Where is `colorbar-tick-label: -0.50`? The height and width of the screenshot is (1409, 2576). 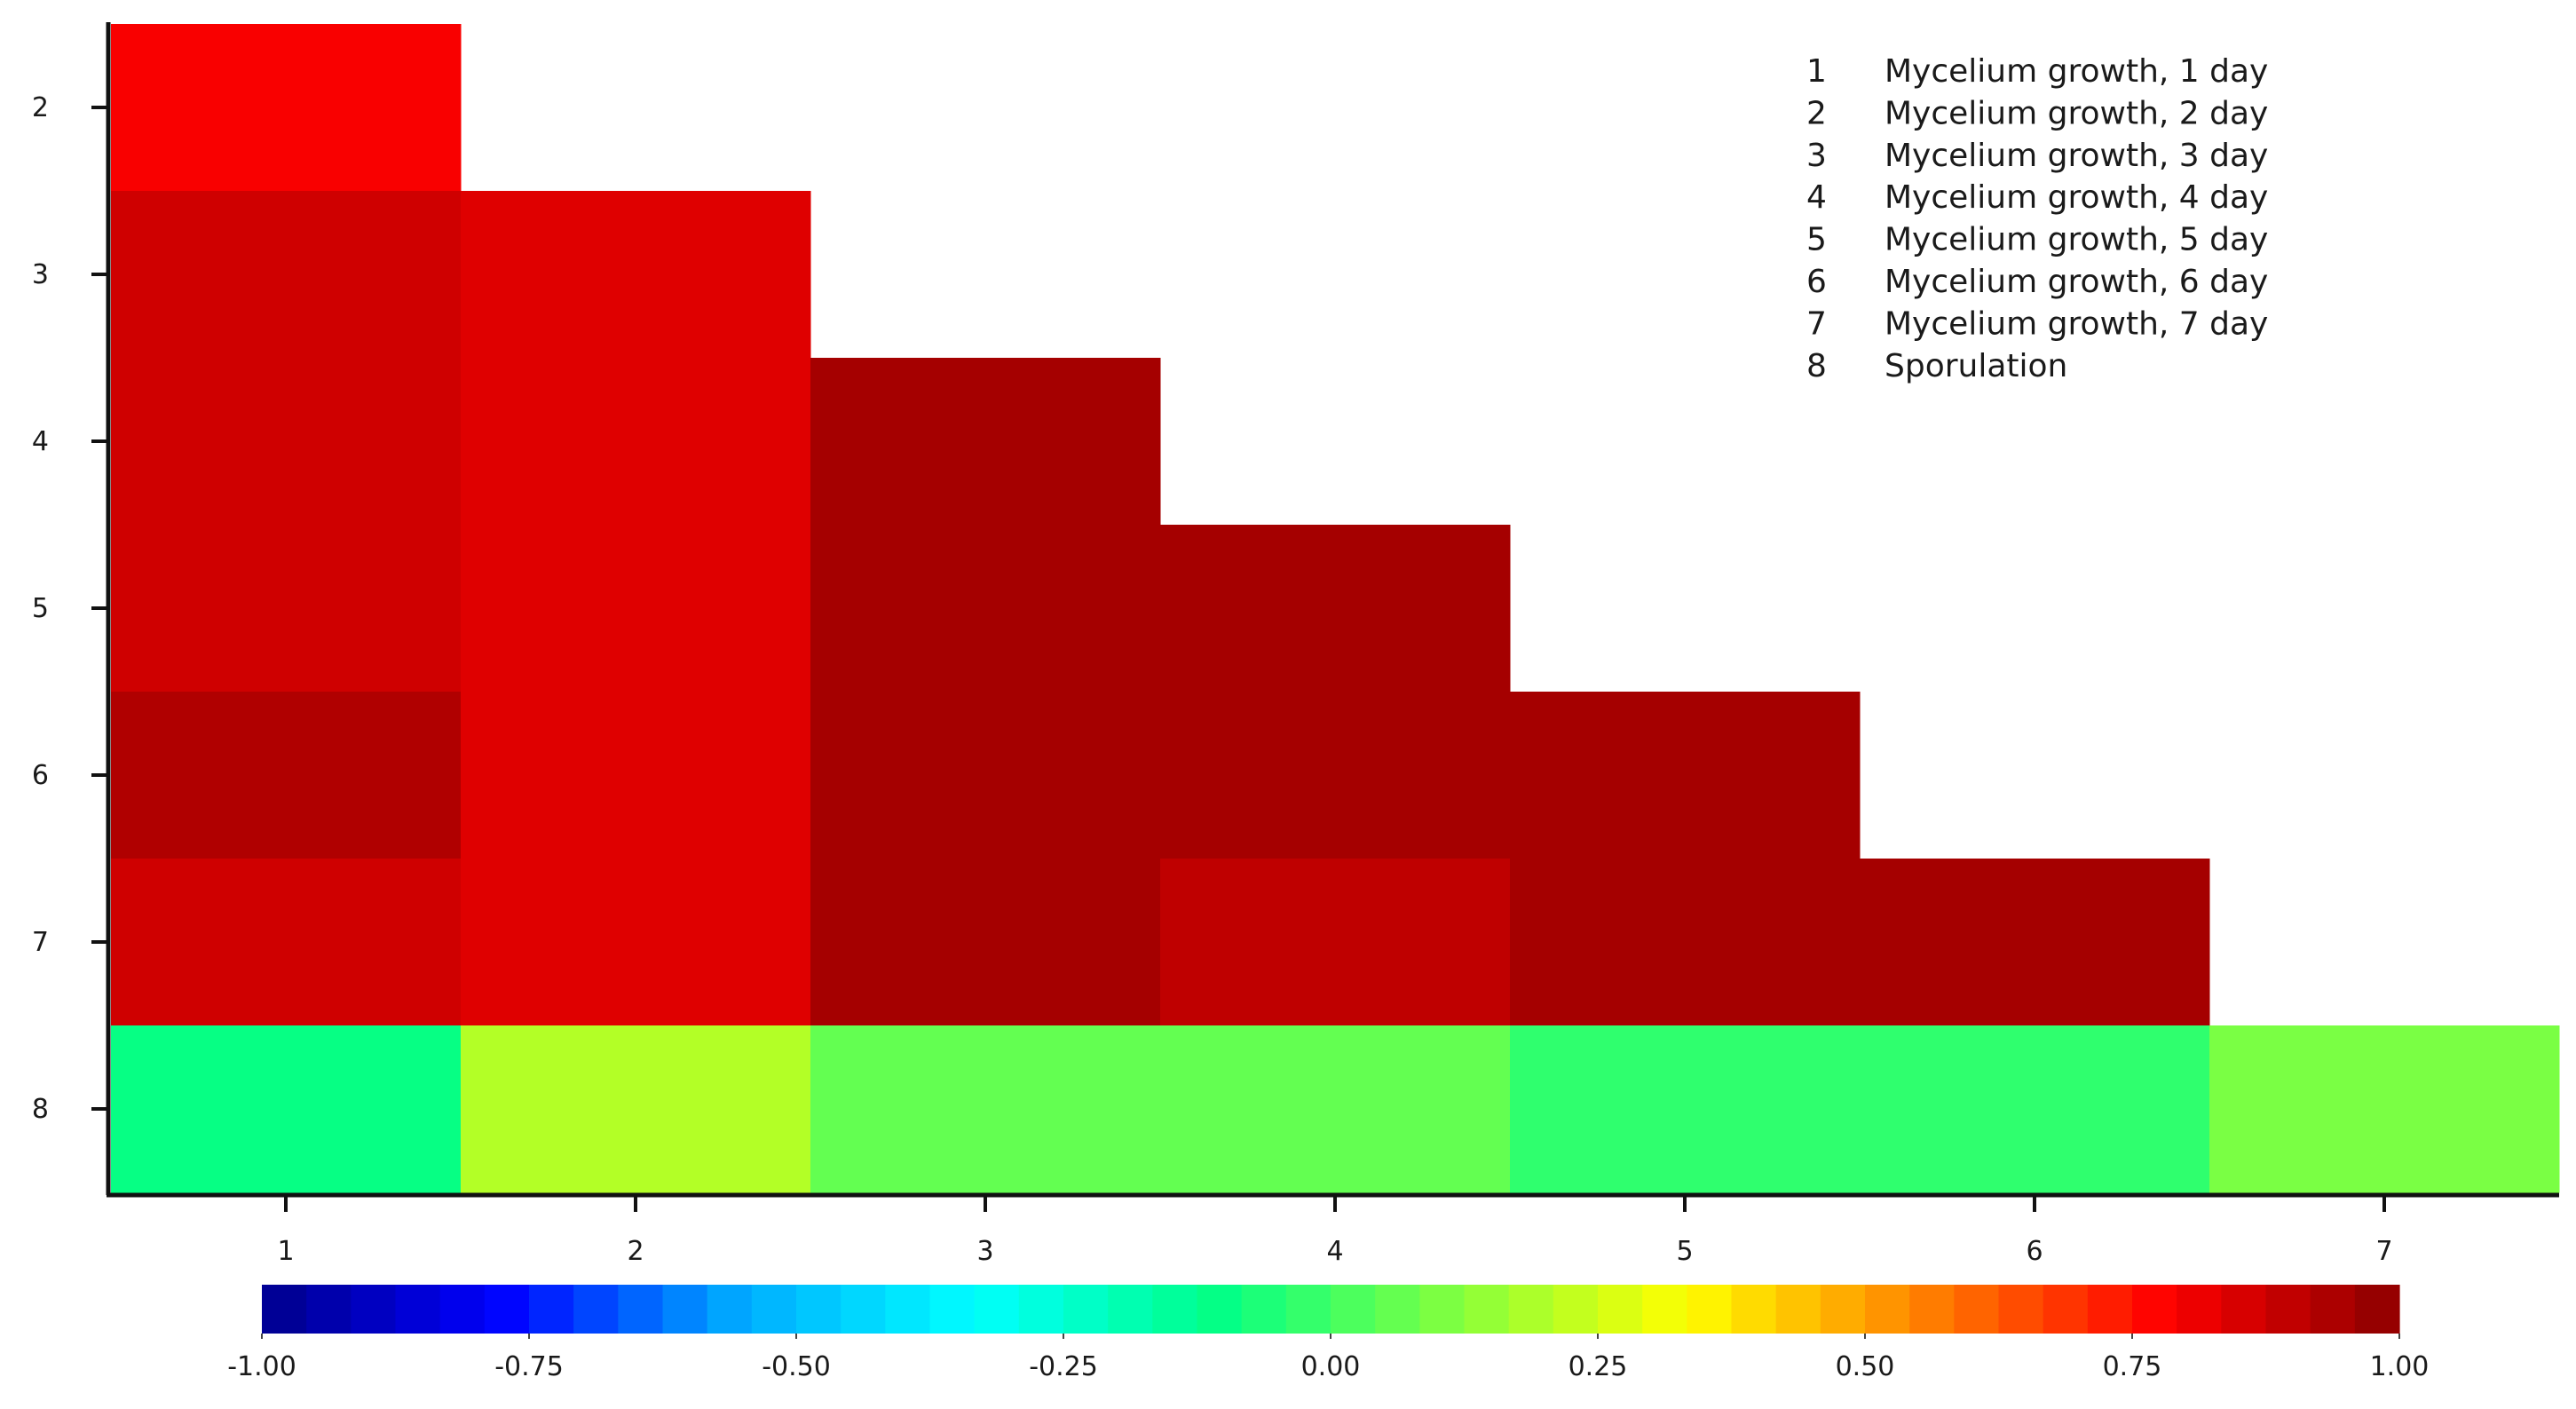 colorbar-tick-label: -0.50 is located at coordinates (796, 1366).